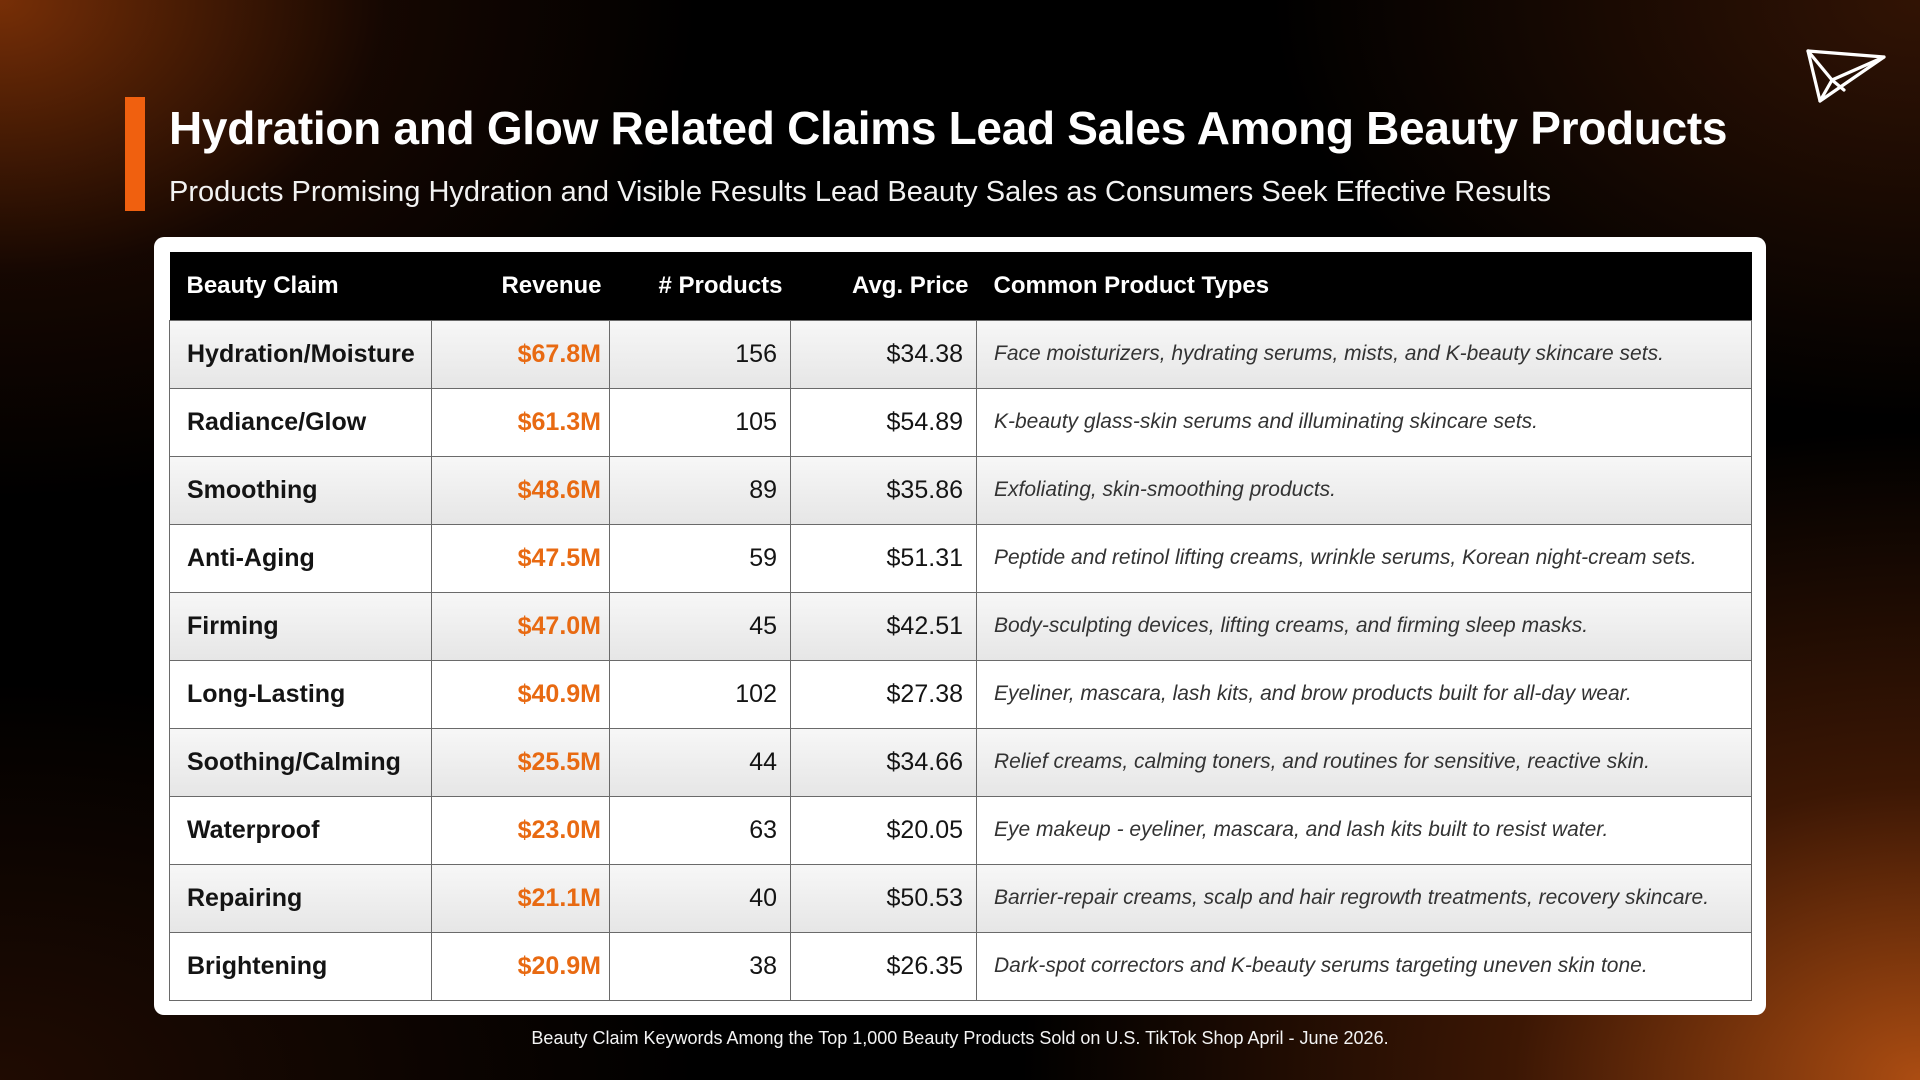  What do you see at coordinates (520, 626) in the screenshot?
I see `revenue-cell: $47.0M` at bounding box center [520, 626].